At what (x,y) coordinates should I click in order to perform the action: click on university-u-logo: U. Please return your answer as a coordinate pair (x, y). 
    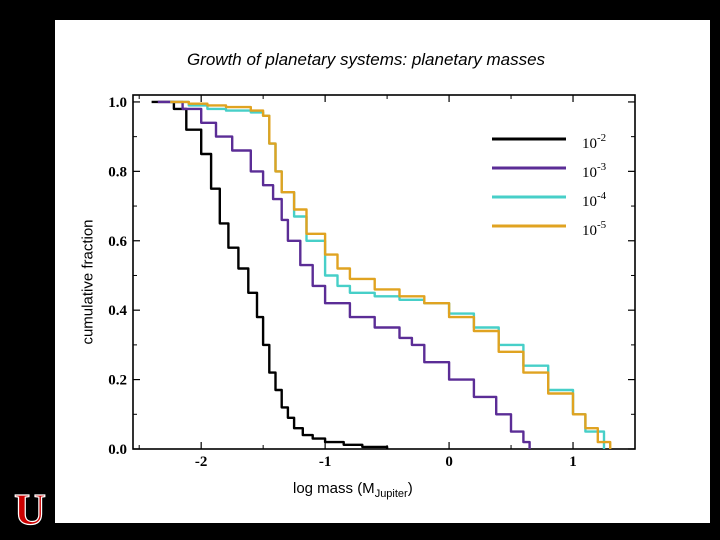
    Looking at the image, I should click on (30, 507).